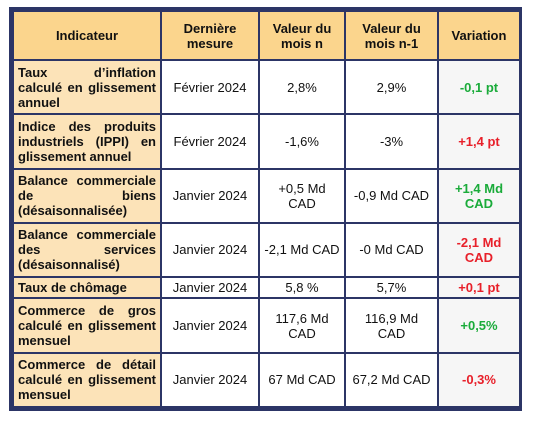 The height and width of the screenshot is (426, 544). What do you see at coordinates (479, 379) in the screenshot?
I see `variation-cell: -0,3%` at bounding box center [479, 379].